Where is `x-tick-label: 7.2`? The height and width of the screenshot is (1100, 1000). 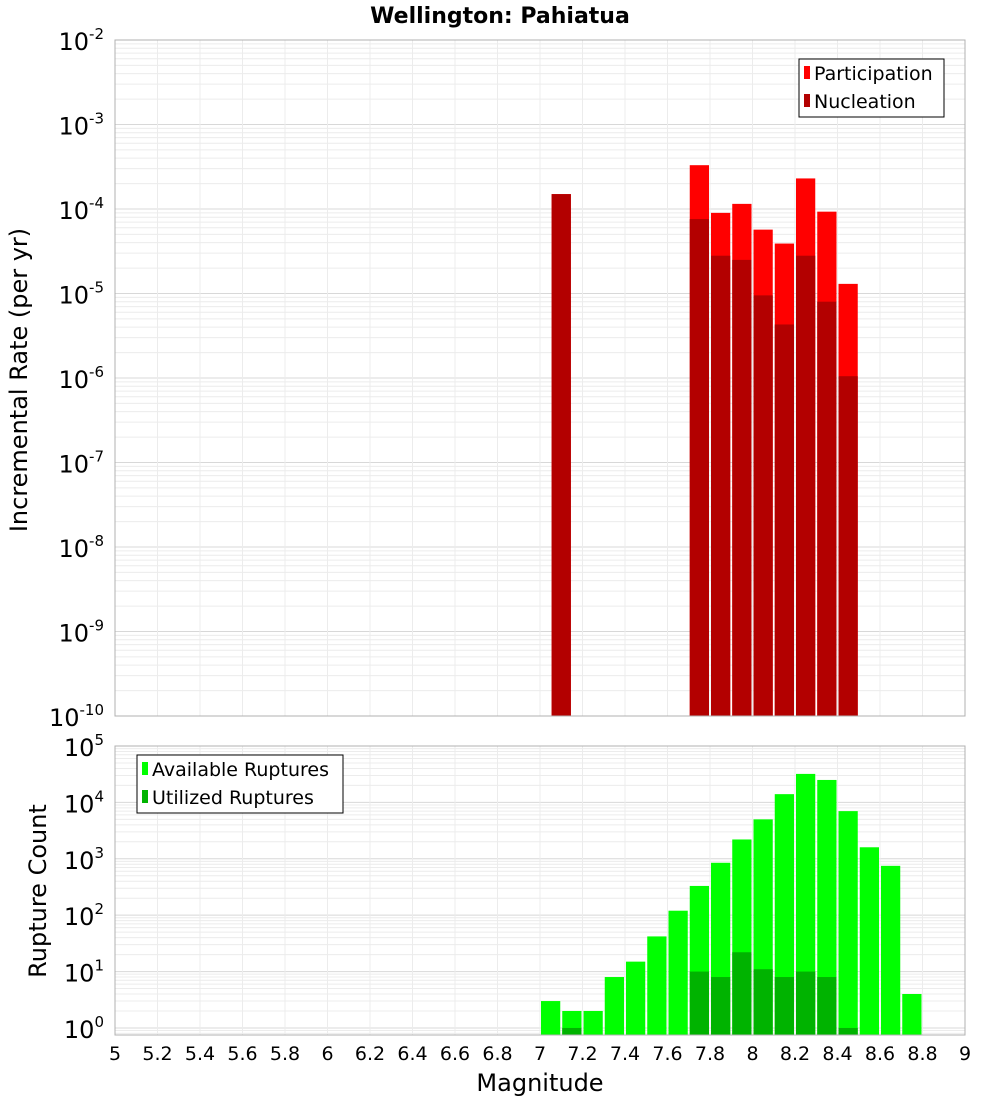 x-tick-label: 7.2 is located at coordinates (582, 1054).